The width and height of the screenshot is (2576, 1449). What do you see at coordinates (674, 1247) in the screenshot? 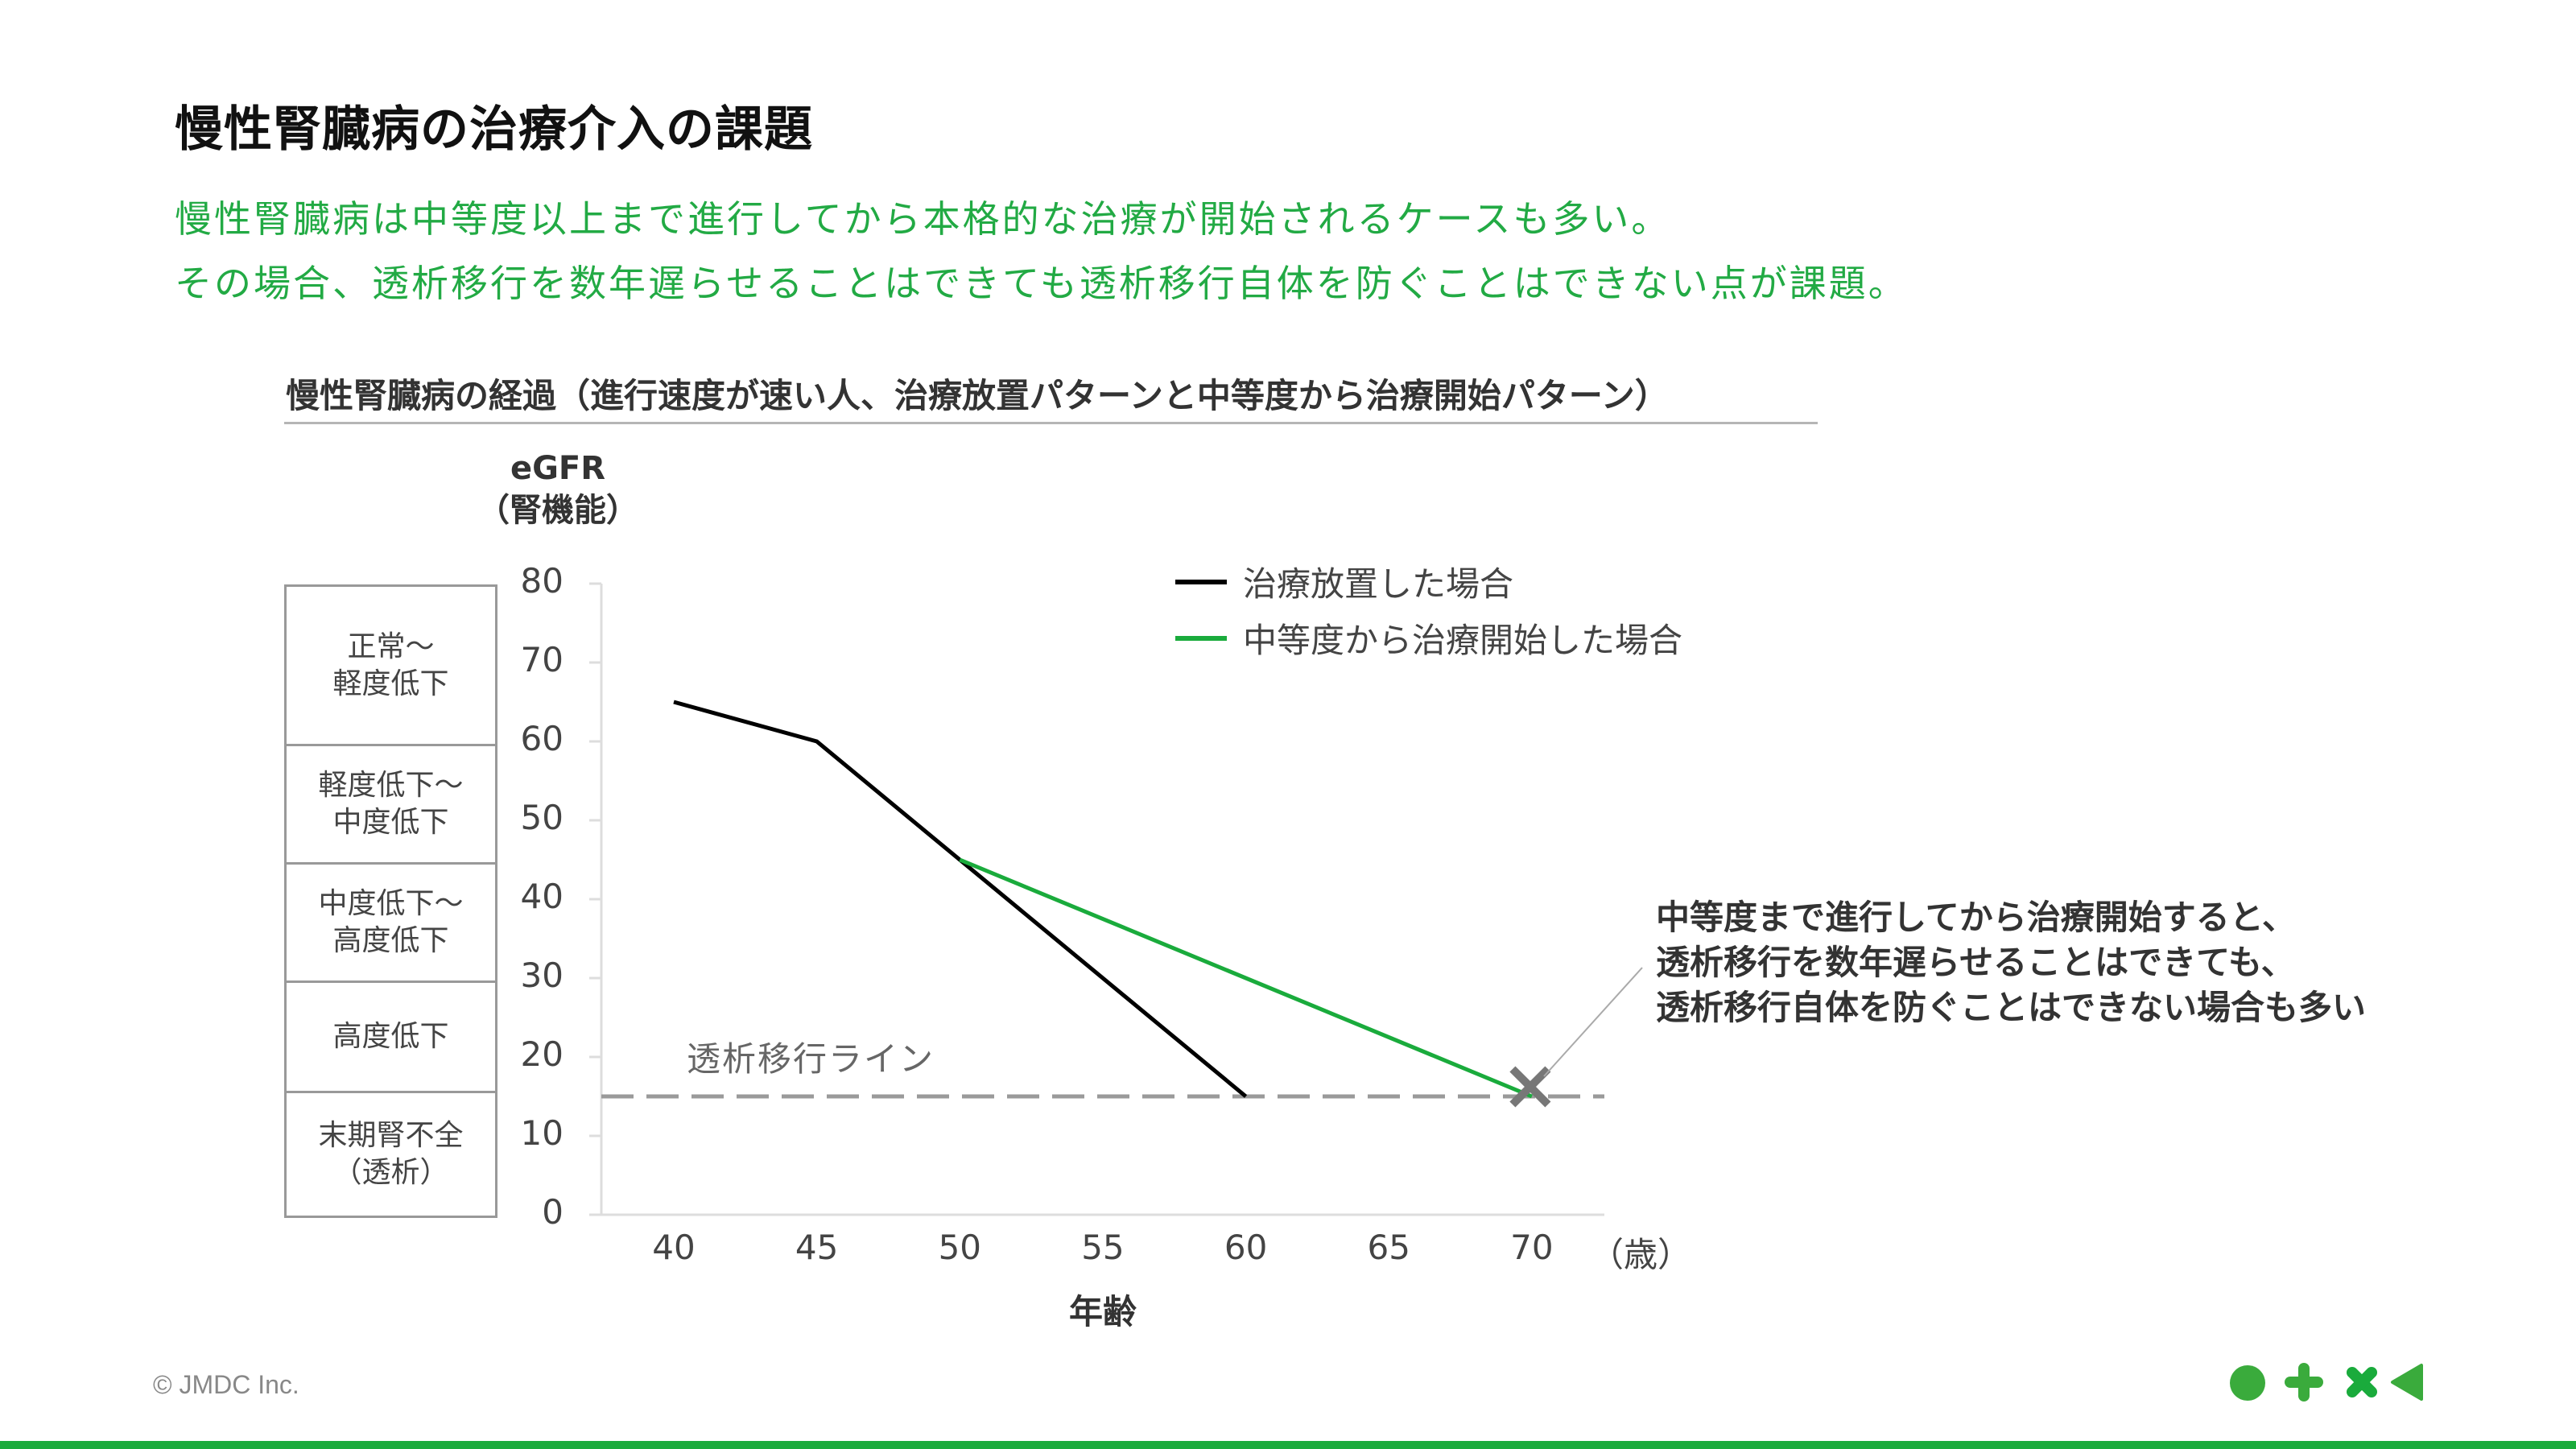
I see `x-tick-label: 40` at bounding box center [674, 1247].